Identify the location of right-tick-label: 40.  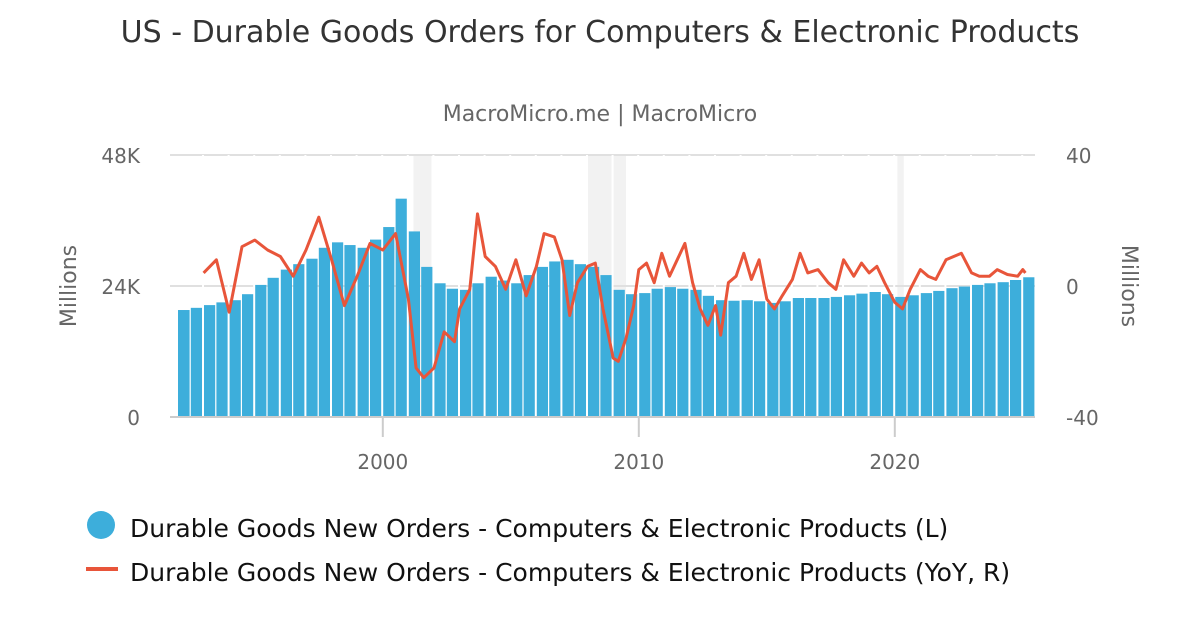
(1078, 156).